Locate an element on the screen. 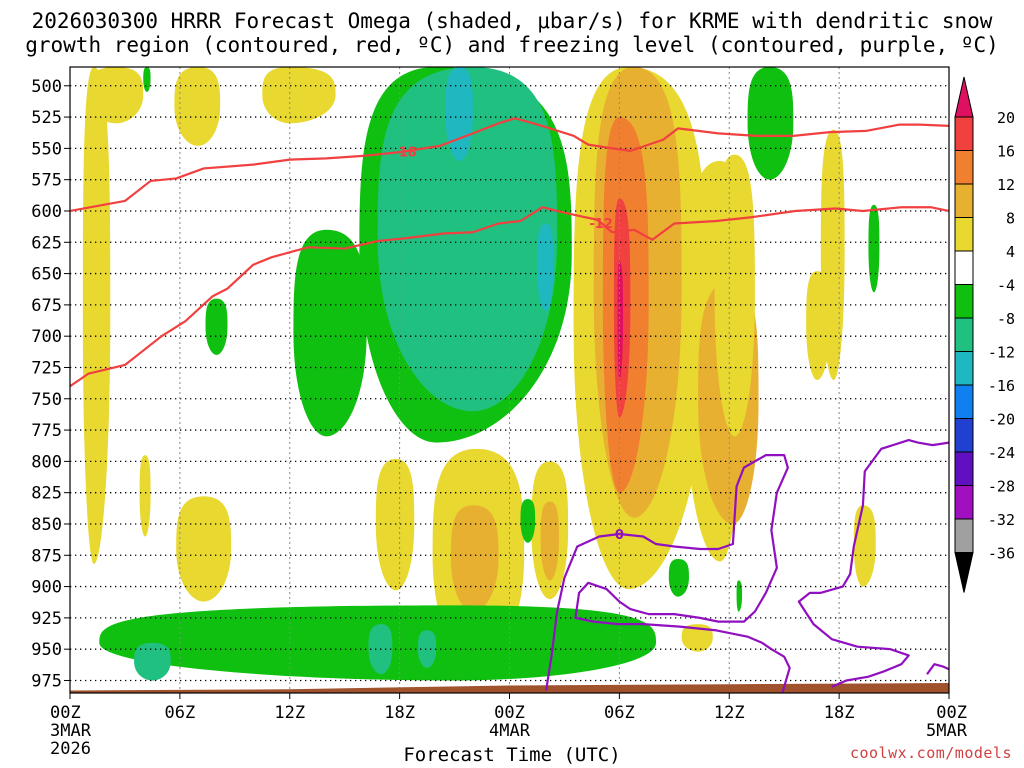  x-tick-sublabel-0-1: 2026 is located at coordinates (70, 749).